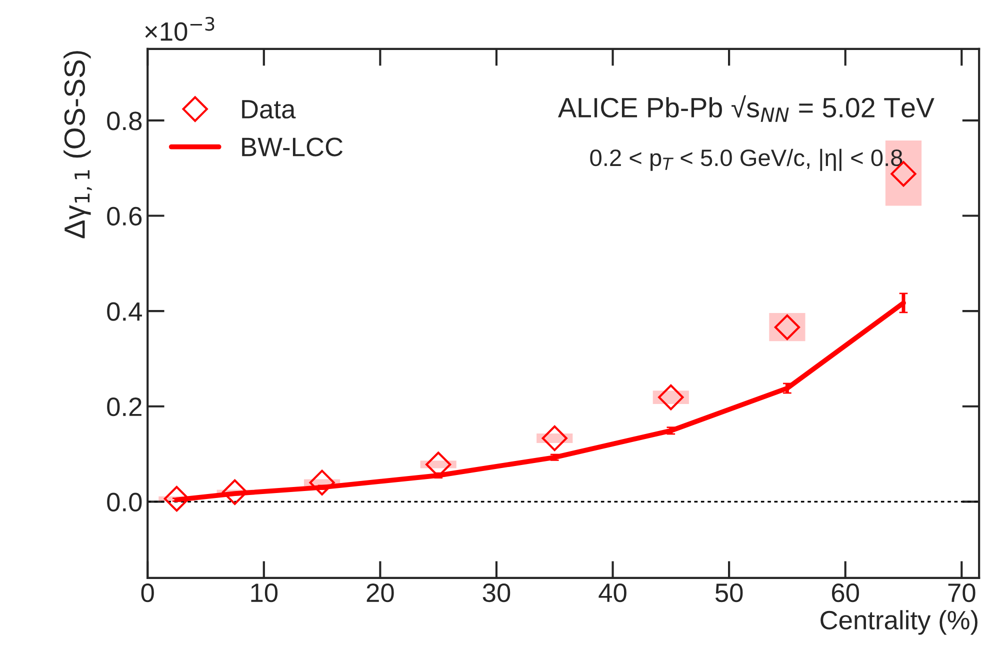 The height and width of the screenshot is (653, 984). Describe the element at coordinates (269, 109) in the screenshot. I see `legend-label: Data` at that location.